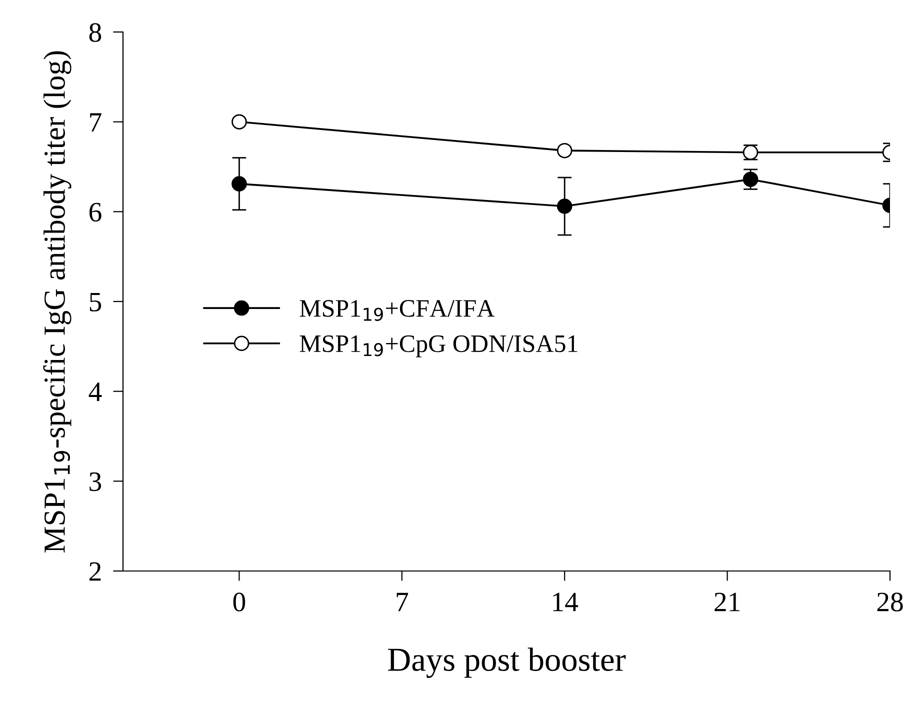 The width and height of the screenshot is (915, 706). What do you see at coordinates (57, 302) in the screenshot?
I see `y-axis-title: MSP1$_{19}$-specific IgG antibody titer (log)` at bounding box center [57, 302].